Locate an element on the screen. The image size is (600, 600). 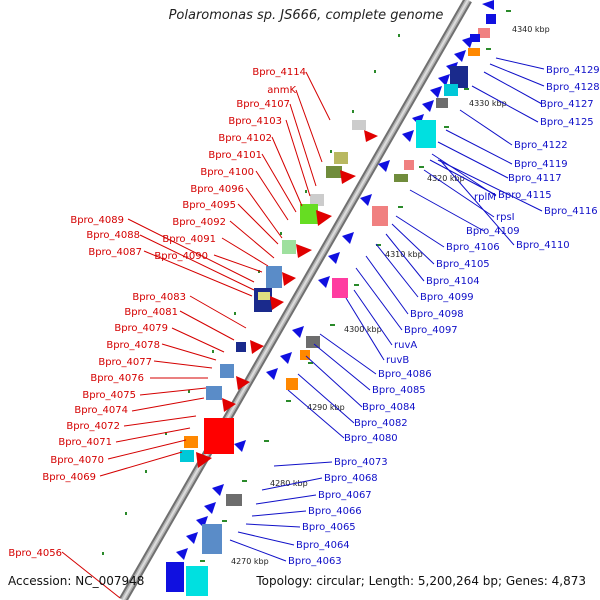
gene-label: Bpro_4056 is located at coordinates (35, 553).